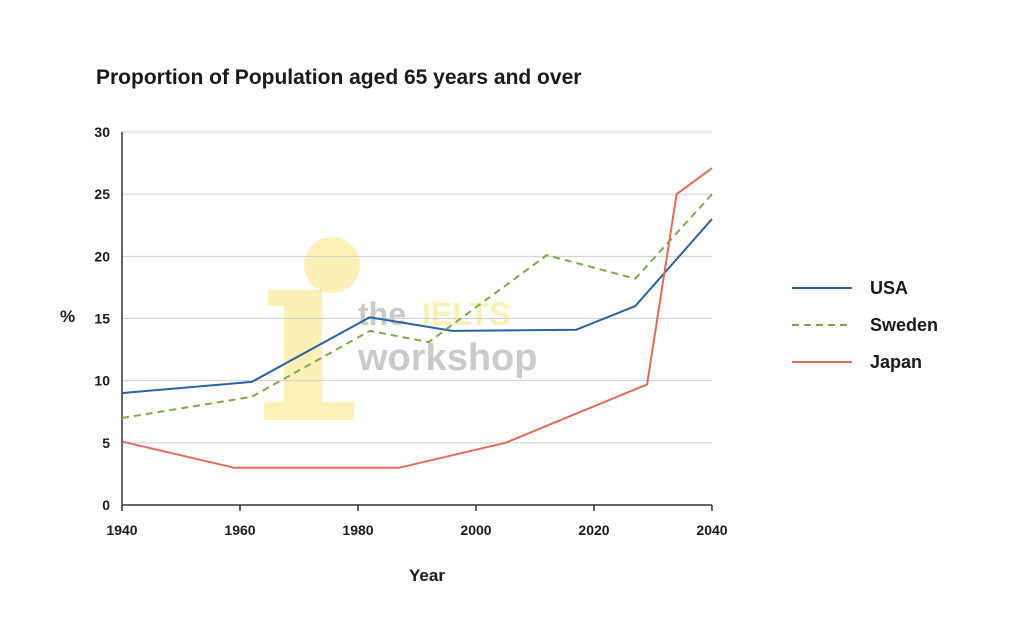 Image resolution: width=1024 pixels, height=637 pixels. I want to click on legend-label-sweden: Sweden, so click(904, 325).